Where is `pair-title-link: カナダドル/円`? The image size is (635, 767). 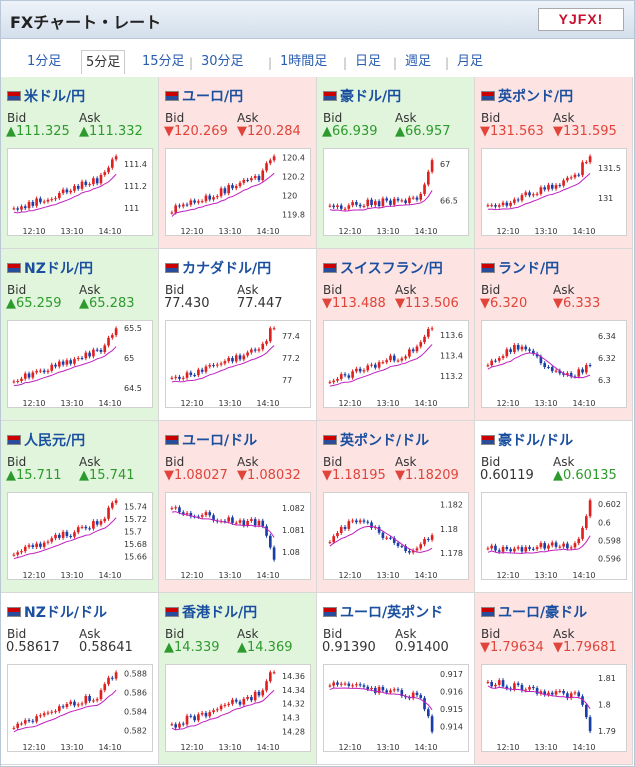
pair-title-link: カナダドル/円 is located at coordinates (218, 268).